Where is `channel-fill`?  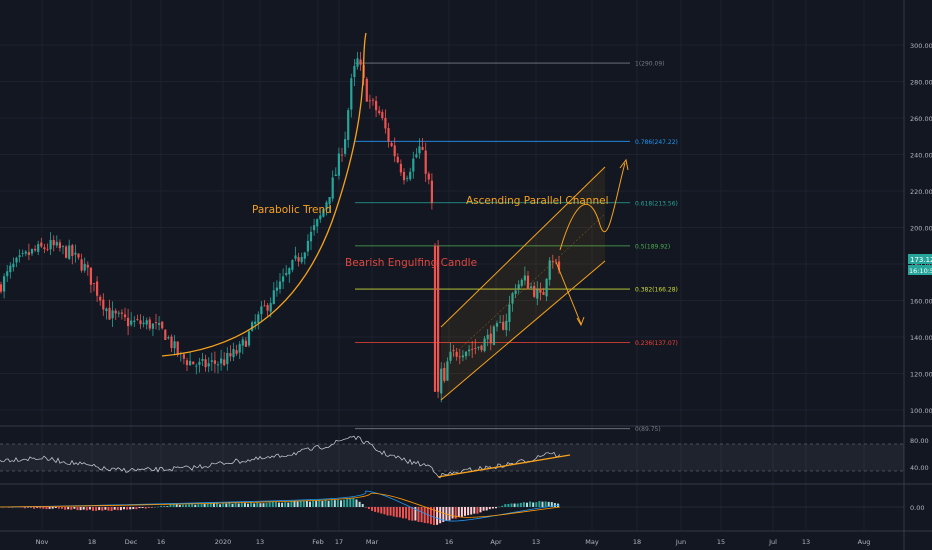
channel-fill is located at coordinates (523, 283).